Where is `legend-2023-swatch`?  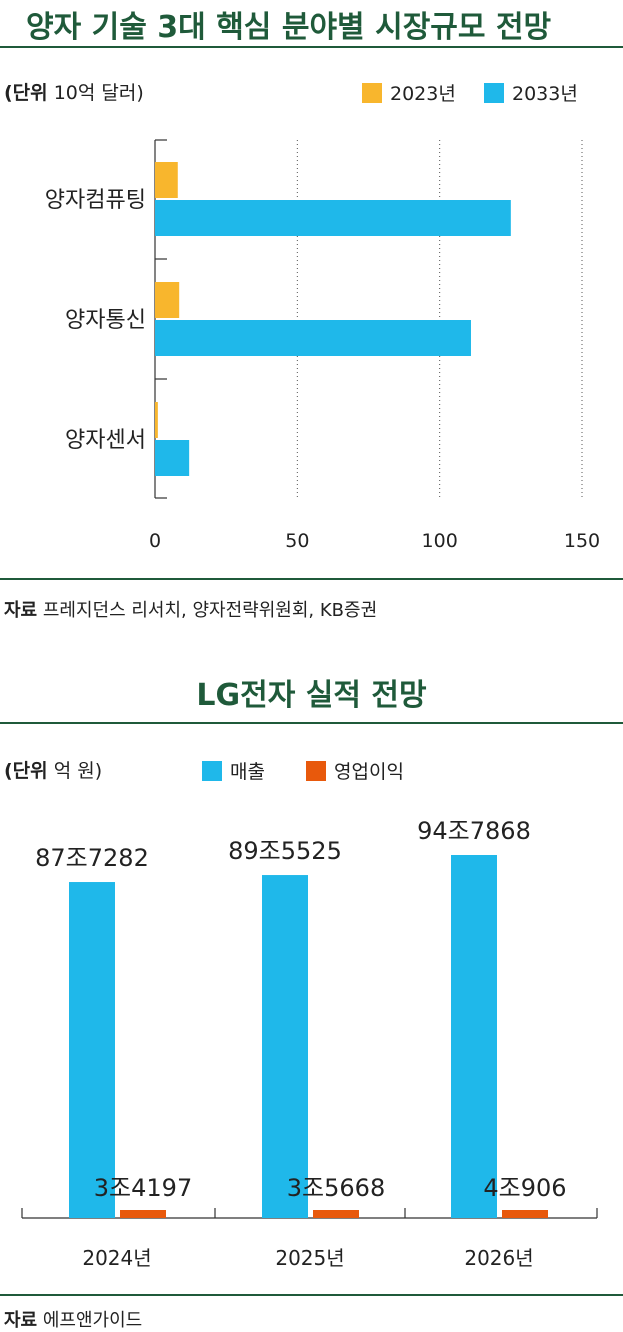
legend-2023-swatch is located at coordinates (372, 92).